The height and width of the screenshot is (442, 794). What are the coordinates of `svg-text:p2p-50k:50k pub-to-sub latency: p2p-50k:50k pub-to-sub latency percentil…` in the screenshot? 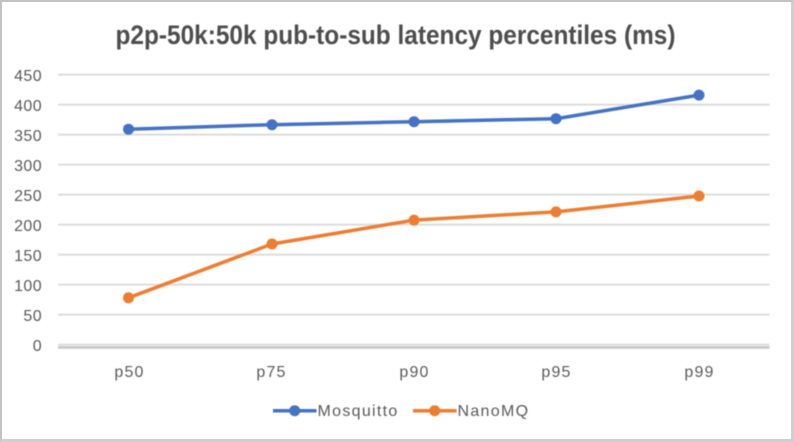 It's located at (396, 35).